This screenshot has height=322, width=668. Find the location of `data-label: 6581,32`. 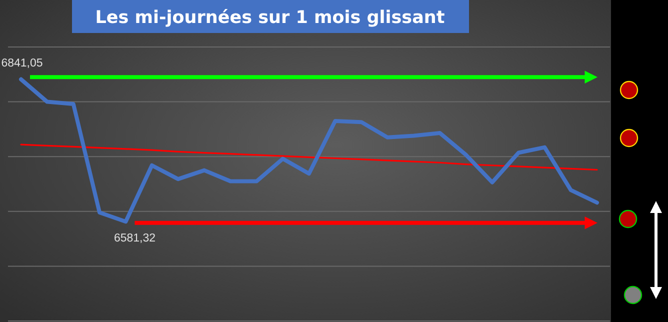

data-label: 6581,32 is located at coordinates (135, 238).